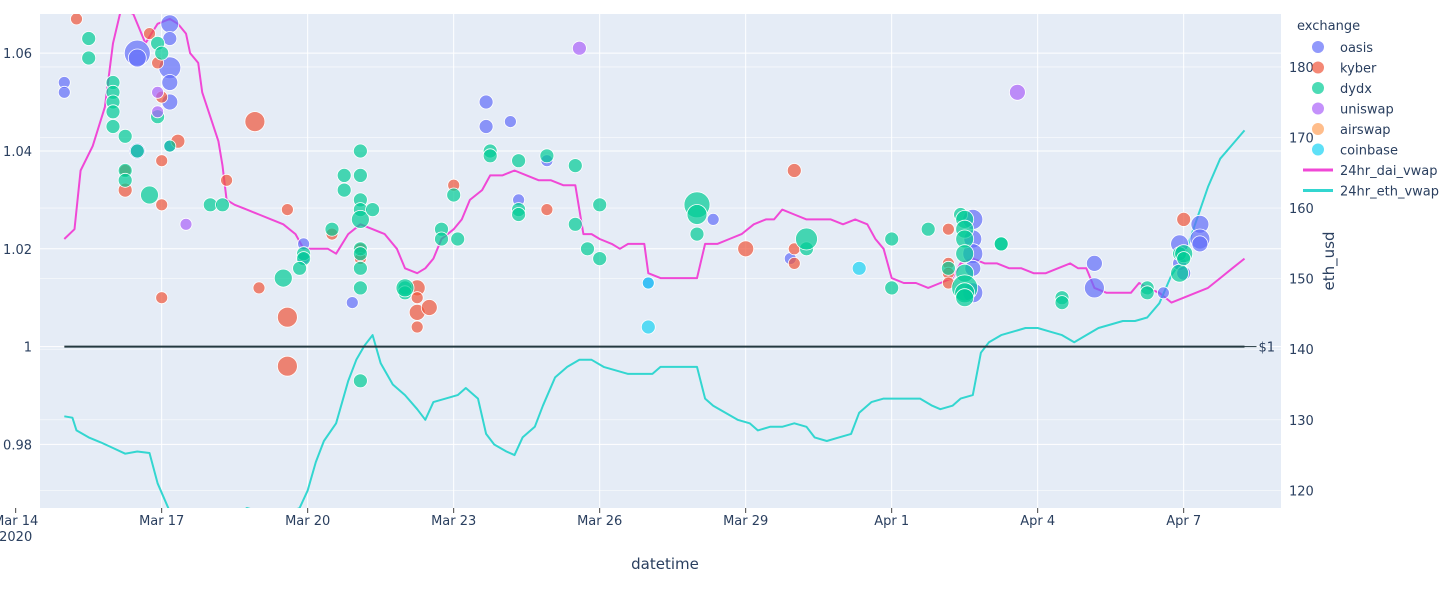 Image resolution: width=1456 pixels, height=589 pixels. What do you see at coordinates (17, 54) in the screenshot?
I see `y-tick-label: 1.06` at bounding box center [17, 54].